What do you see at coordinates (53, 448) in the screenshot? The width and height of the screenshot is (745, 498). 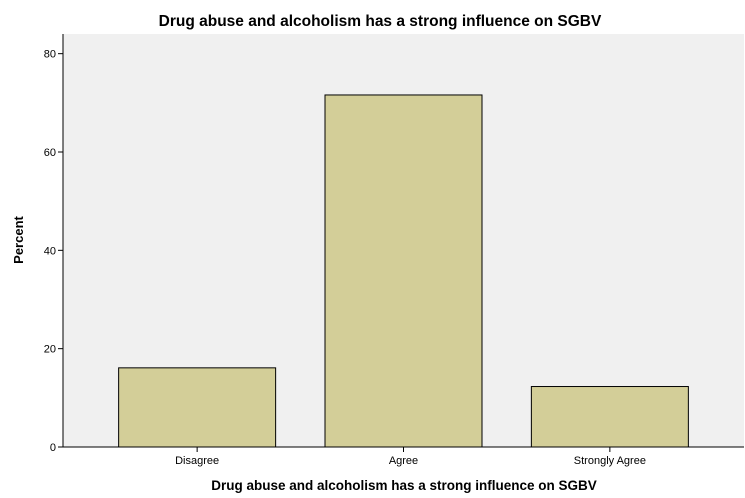 I see `y-tick-label: 0` at bounding box center [53, 448].